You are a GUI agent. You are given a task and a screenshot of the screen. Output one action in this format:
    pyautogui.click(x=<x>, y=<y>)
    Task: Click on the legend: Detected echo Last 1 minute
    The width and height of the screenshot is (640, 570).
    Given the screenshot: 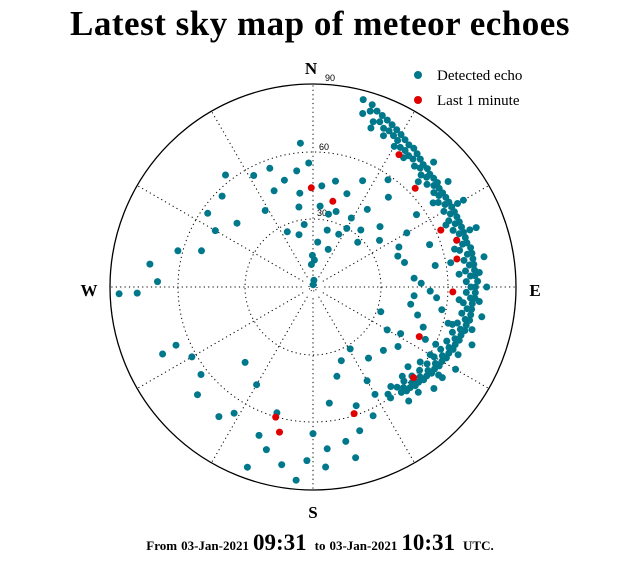 What is the action you would take?
    pyautogui.click(x=468, y=88)
    